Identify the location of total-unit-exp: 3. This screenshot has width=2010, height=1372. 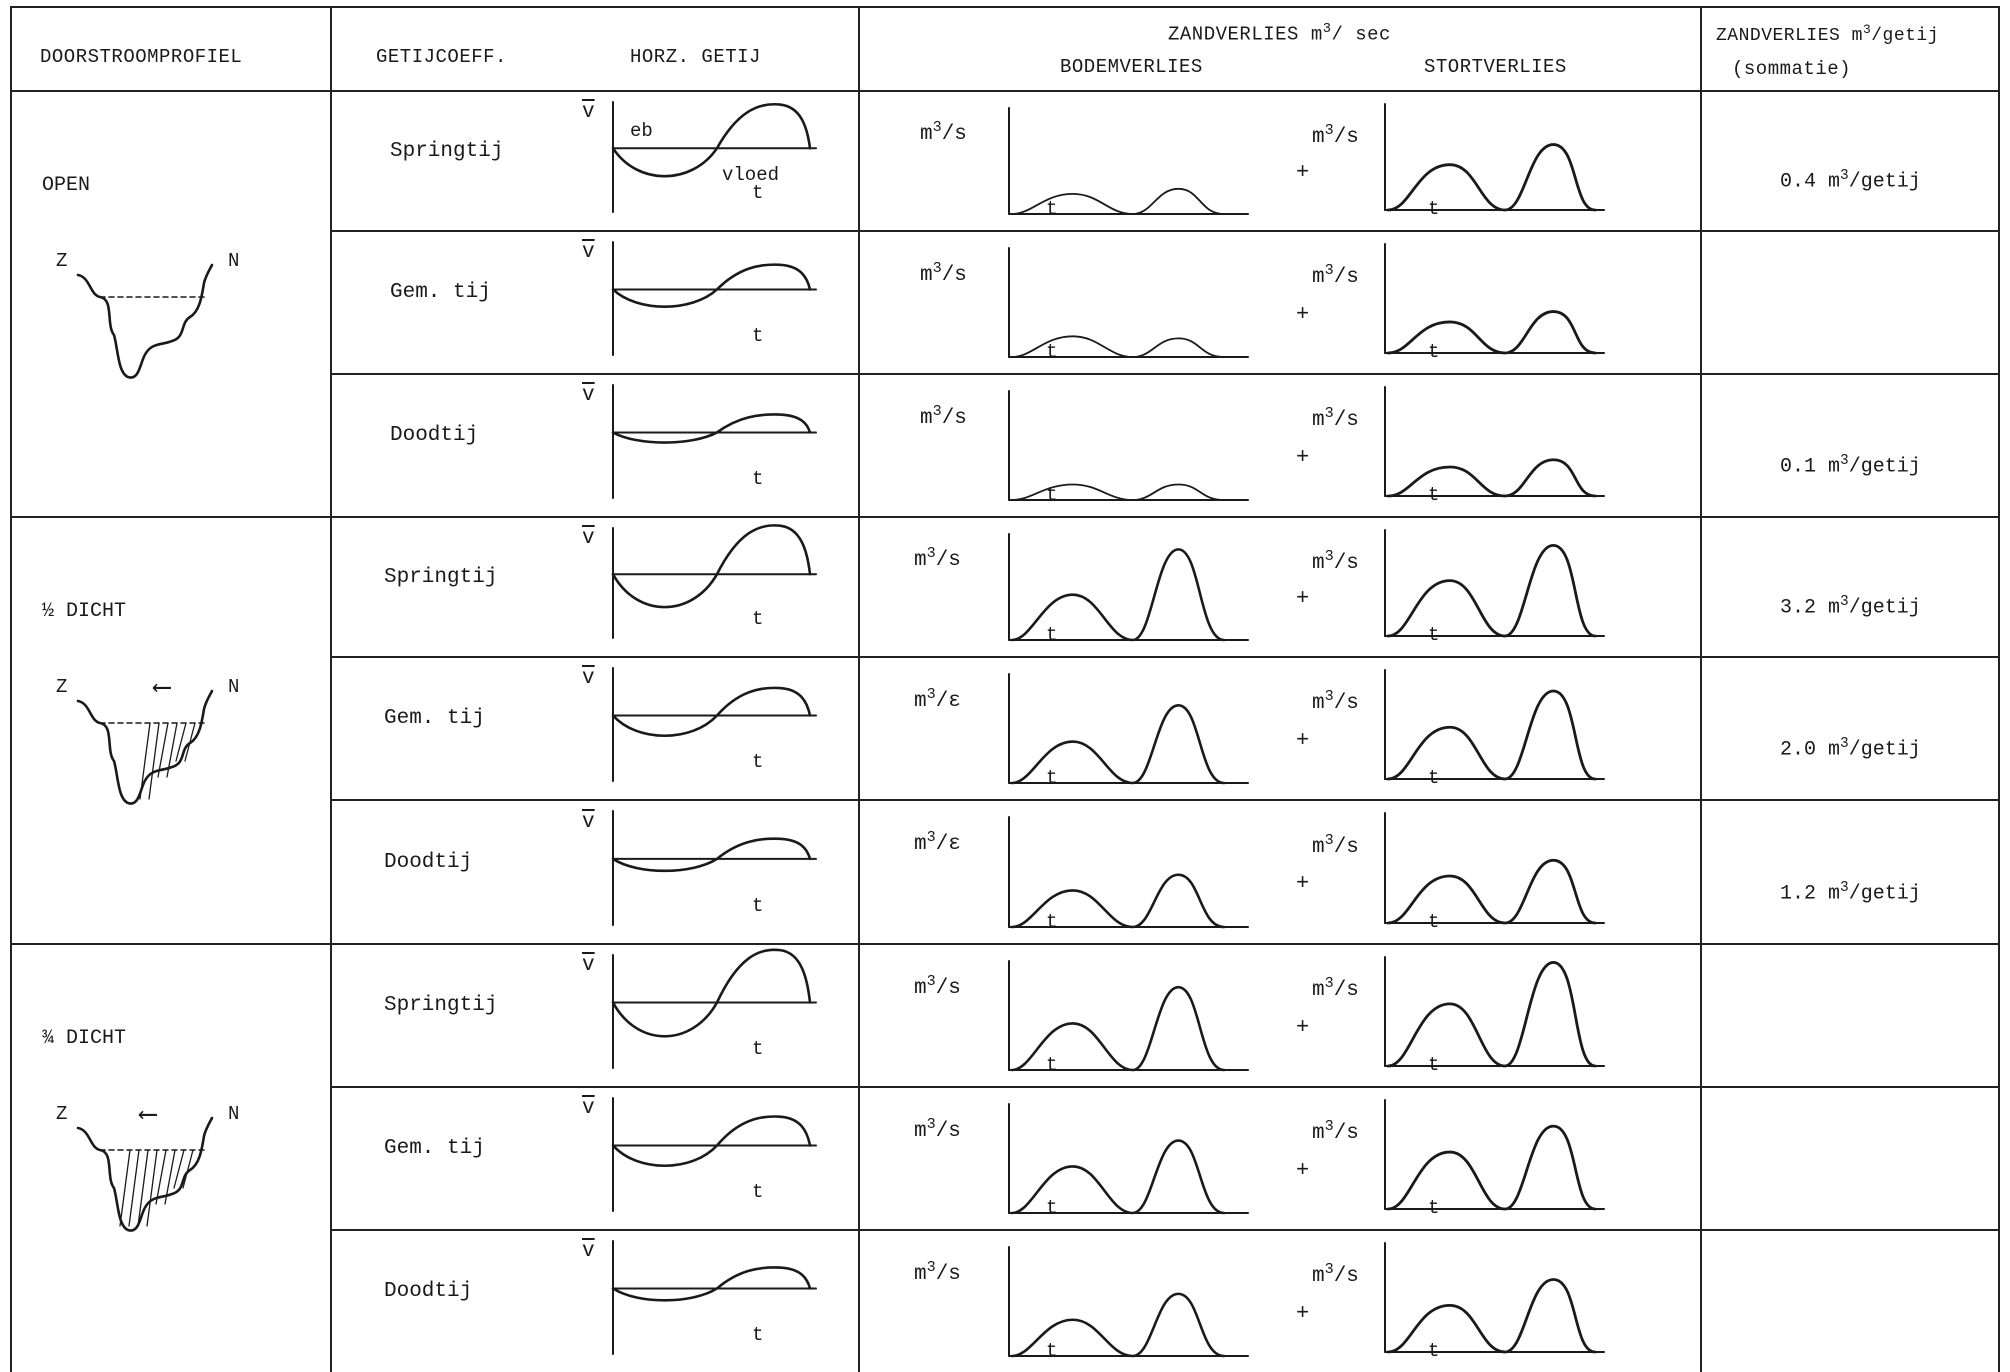
(1844, 888).